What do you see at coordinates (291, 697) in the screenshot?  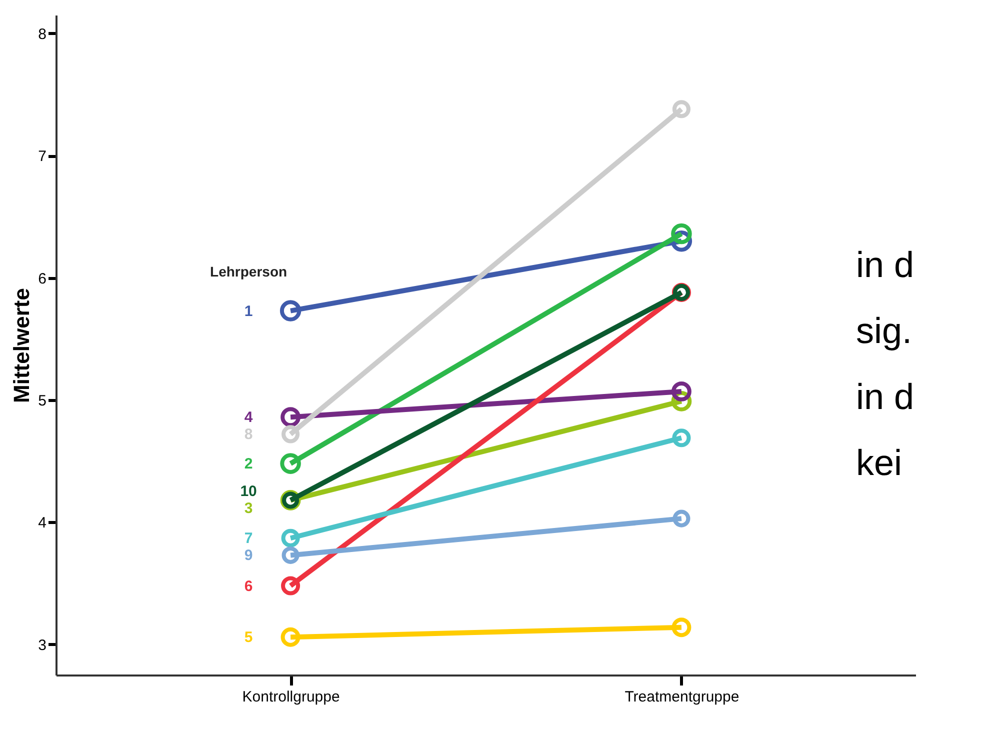 I see `x-tick-label: Kontrollgruppe` at bounding box center [291, 697].